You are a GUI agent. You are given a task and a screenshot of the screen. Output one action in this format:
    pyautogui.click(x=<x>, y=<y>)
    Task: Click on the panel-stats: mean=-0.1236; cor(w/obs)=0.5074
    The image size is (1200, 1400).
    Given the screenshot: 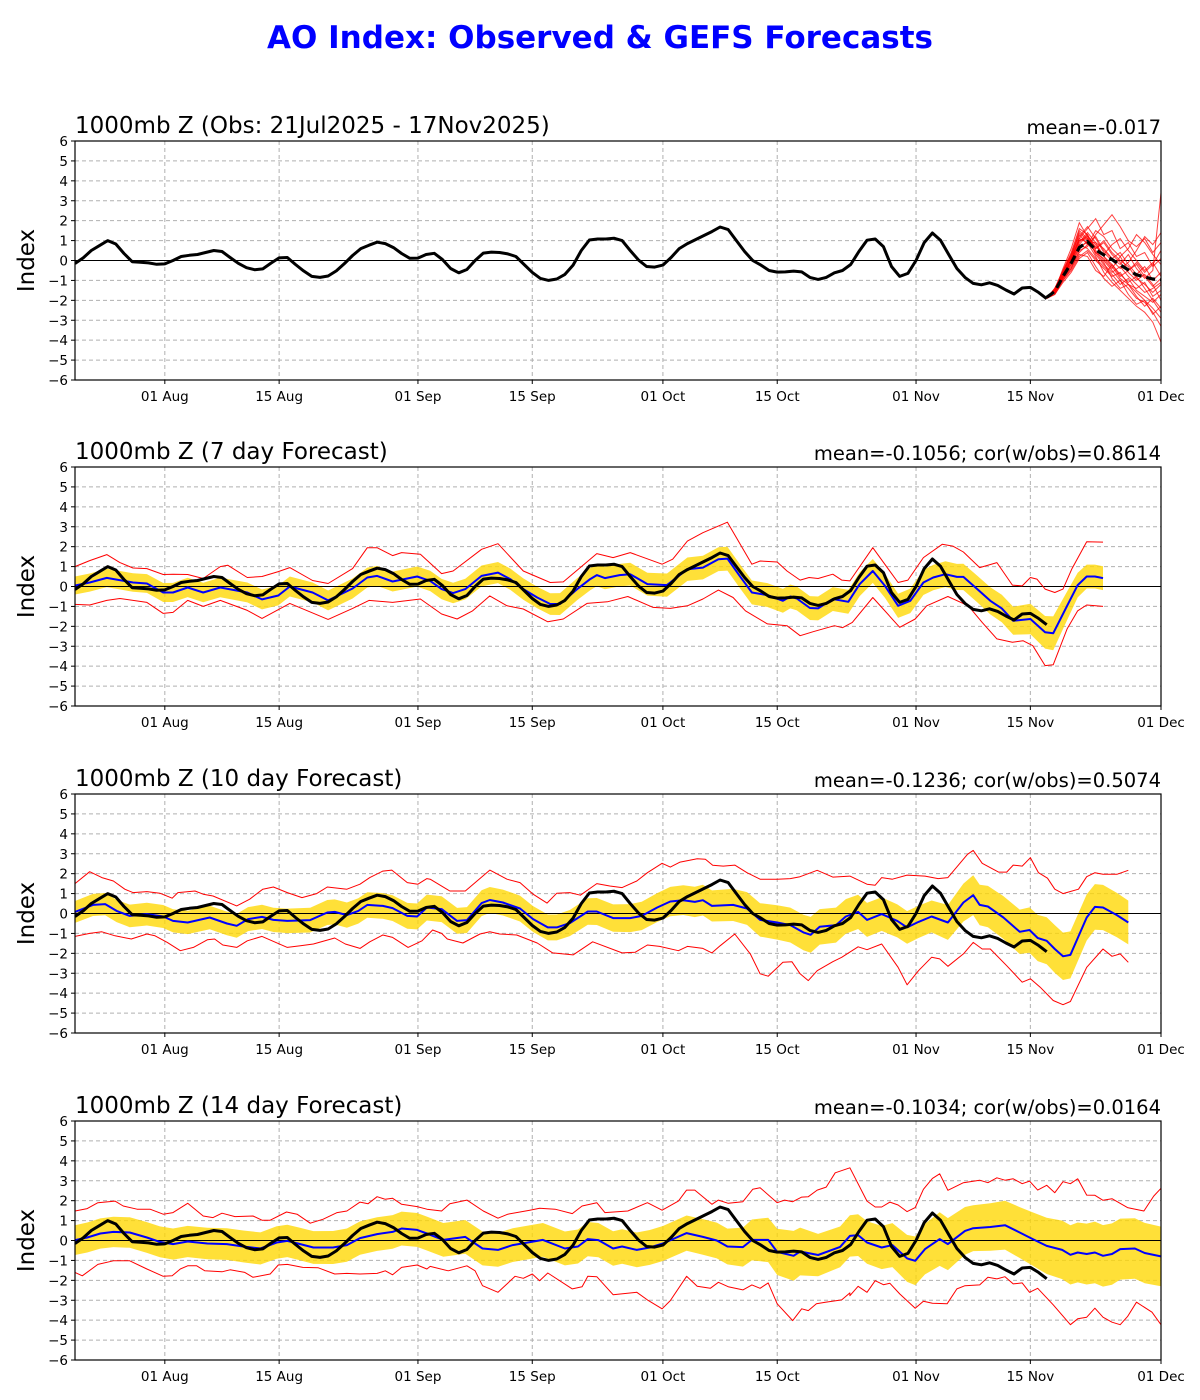 What is the action you would take?
    pyautogui.click(x=987, y=780)
    